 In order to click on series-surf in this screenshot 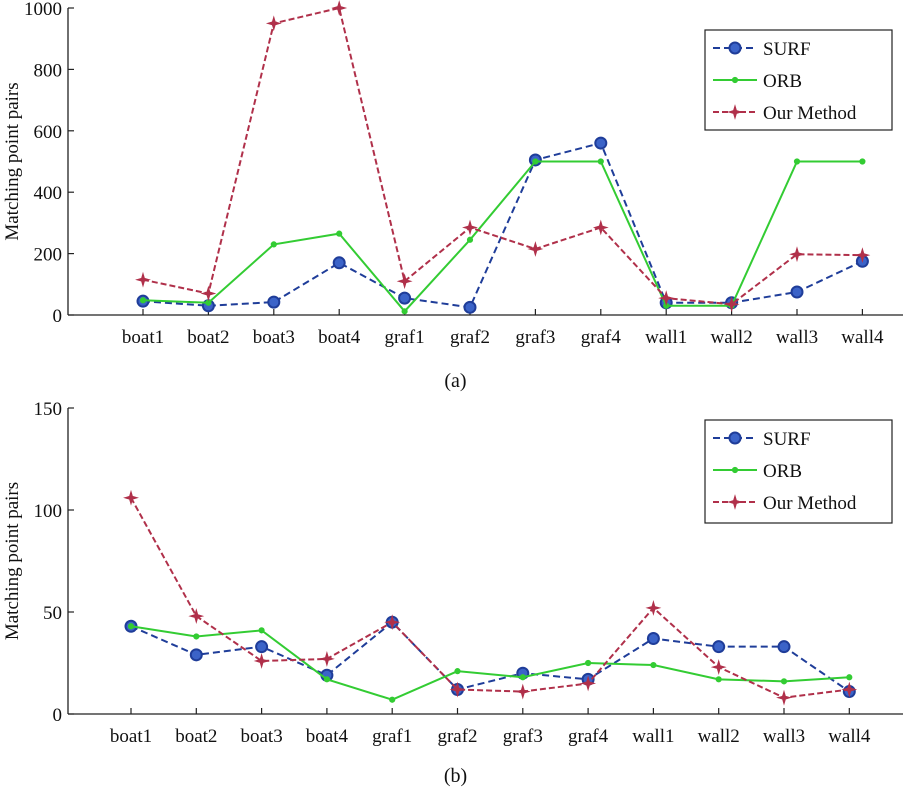, I will do `click(490, 657)`.